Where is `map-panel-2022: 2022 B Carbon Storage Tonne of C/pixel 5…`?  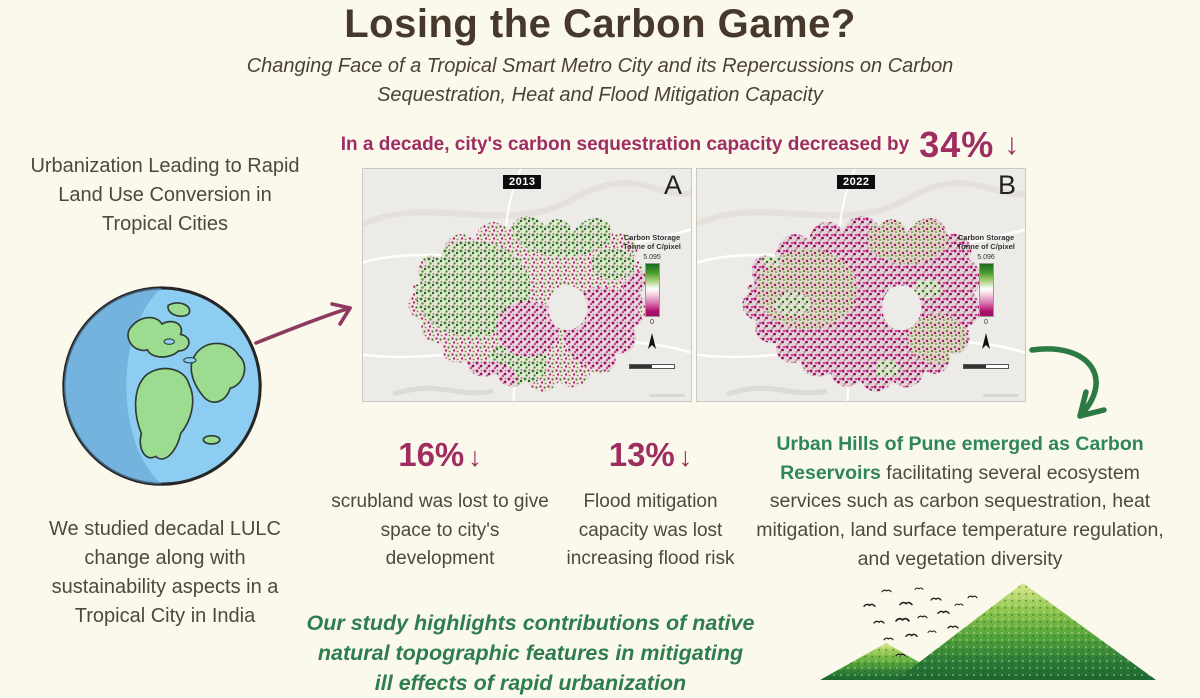 map-panel-2022: 2022 B Carbon Storage Tonne of C/pixel 5… is located at coordinates (861, 285).